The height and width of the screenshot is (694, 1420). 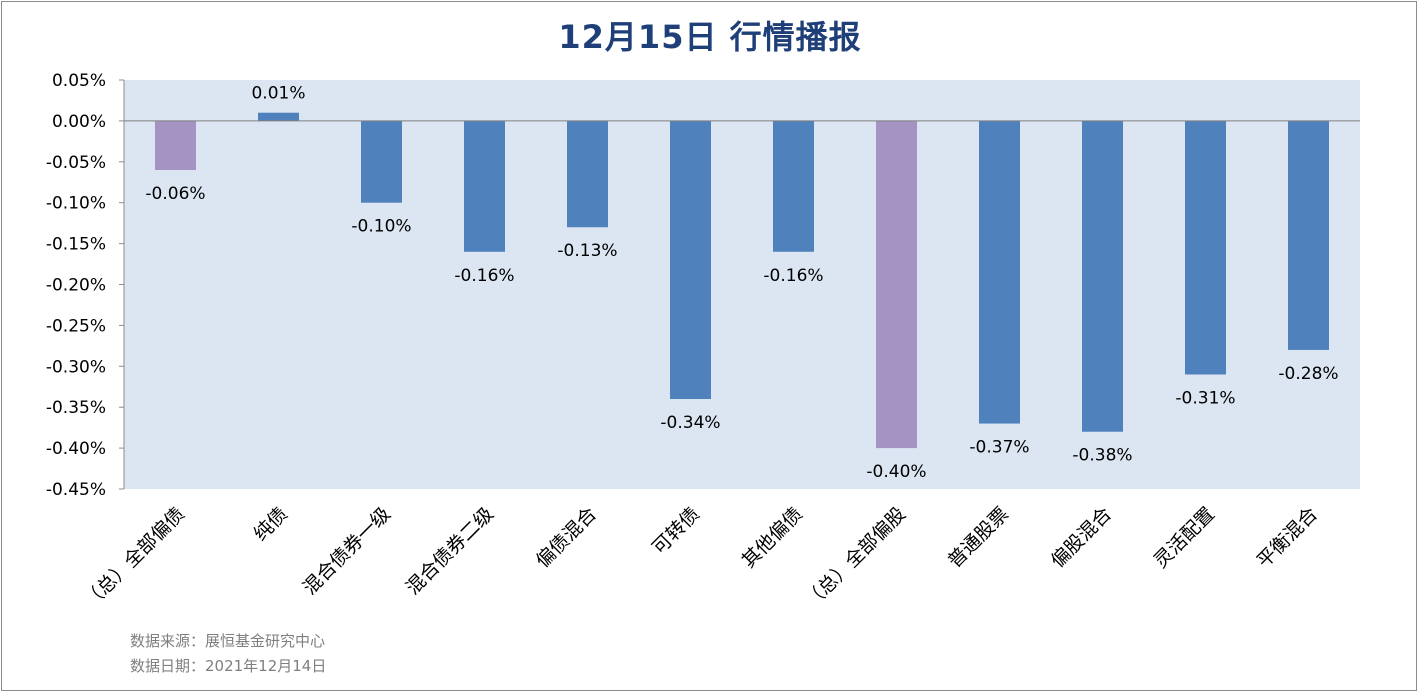 What do you see at coordinates (76, 326) in the screenshot?
I see `y-tick-label: -0.25%` at bounding box center [76, 326].